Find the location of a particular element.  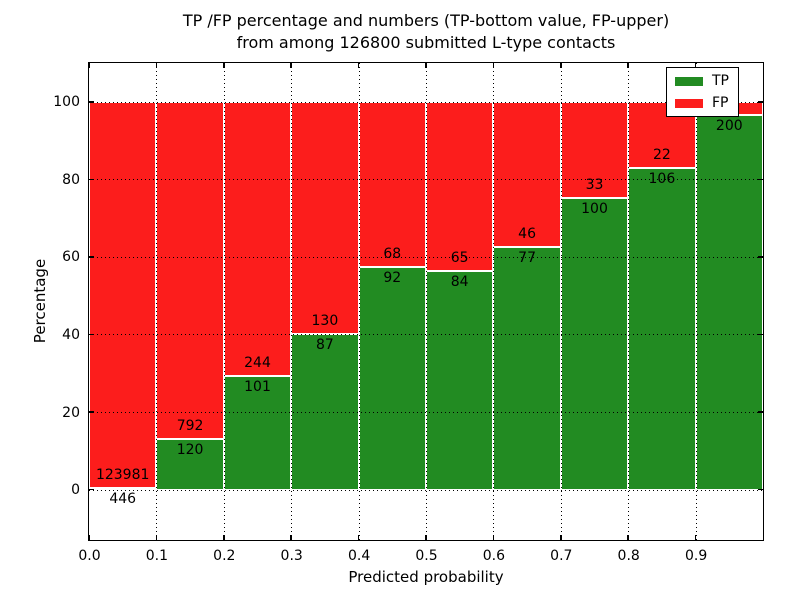

bar-label-tp: 87 is located at coordinates (324, 345).